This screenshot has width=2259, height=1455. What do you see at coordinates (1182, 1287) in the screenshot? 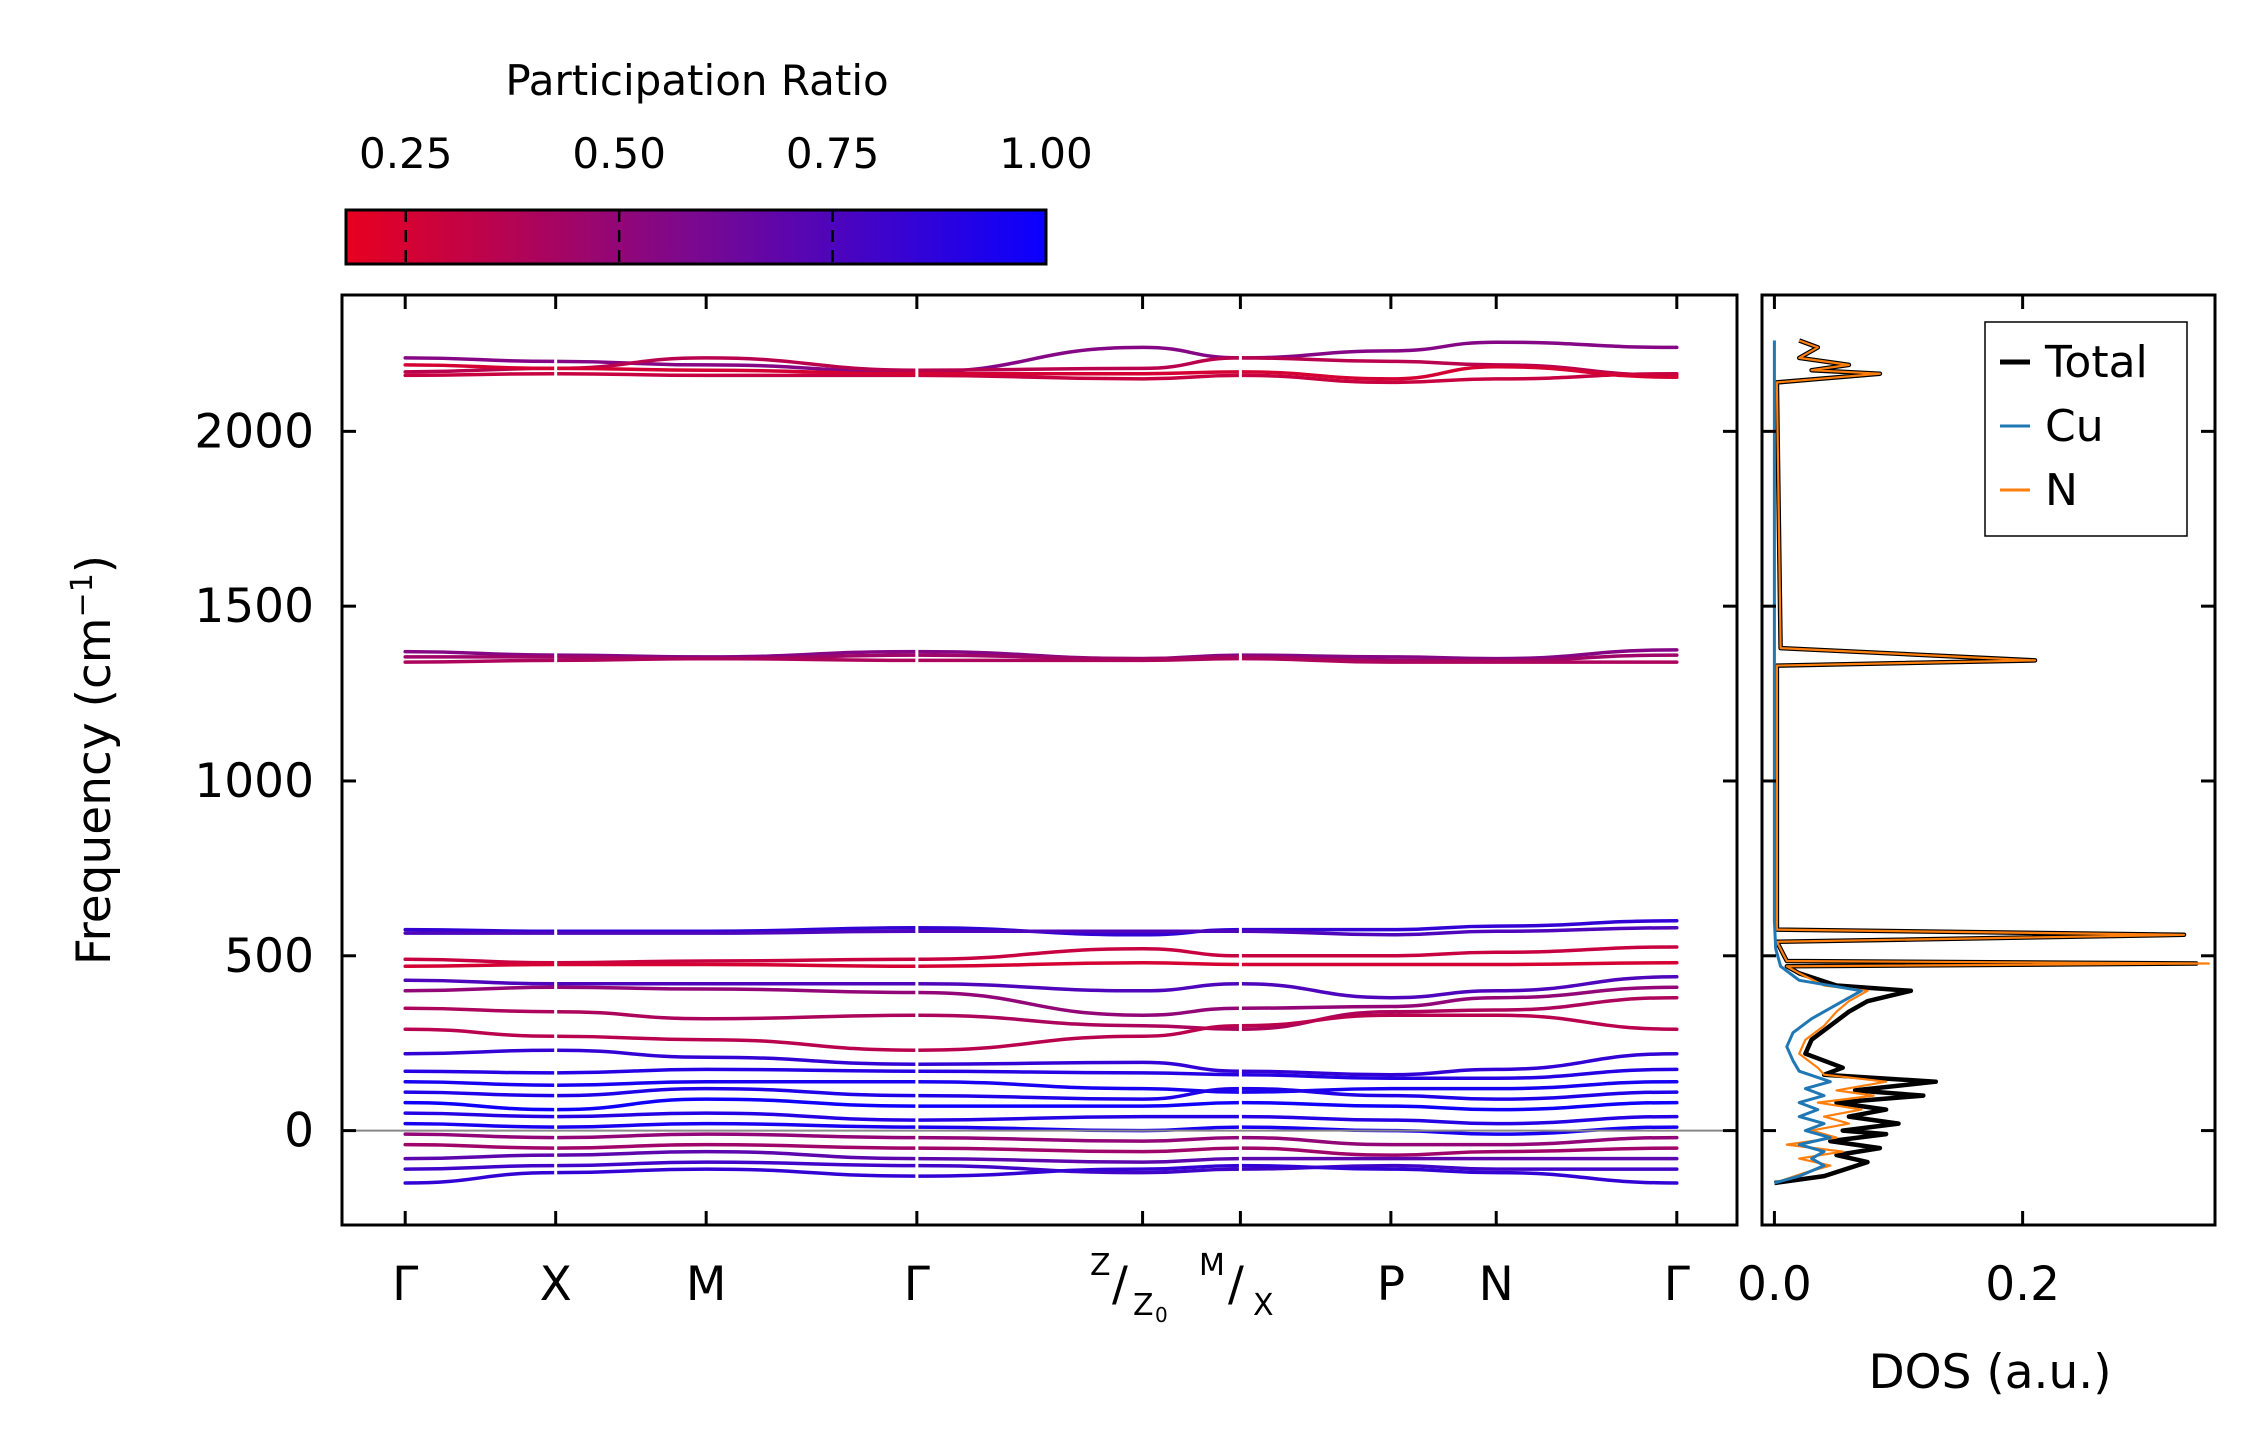
I see `compound-k-label: Z / Z 0 M / X` at bounding box center [1182, 1287].